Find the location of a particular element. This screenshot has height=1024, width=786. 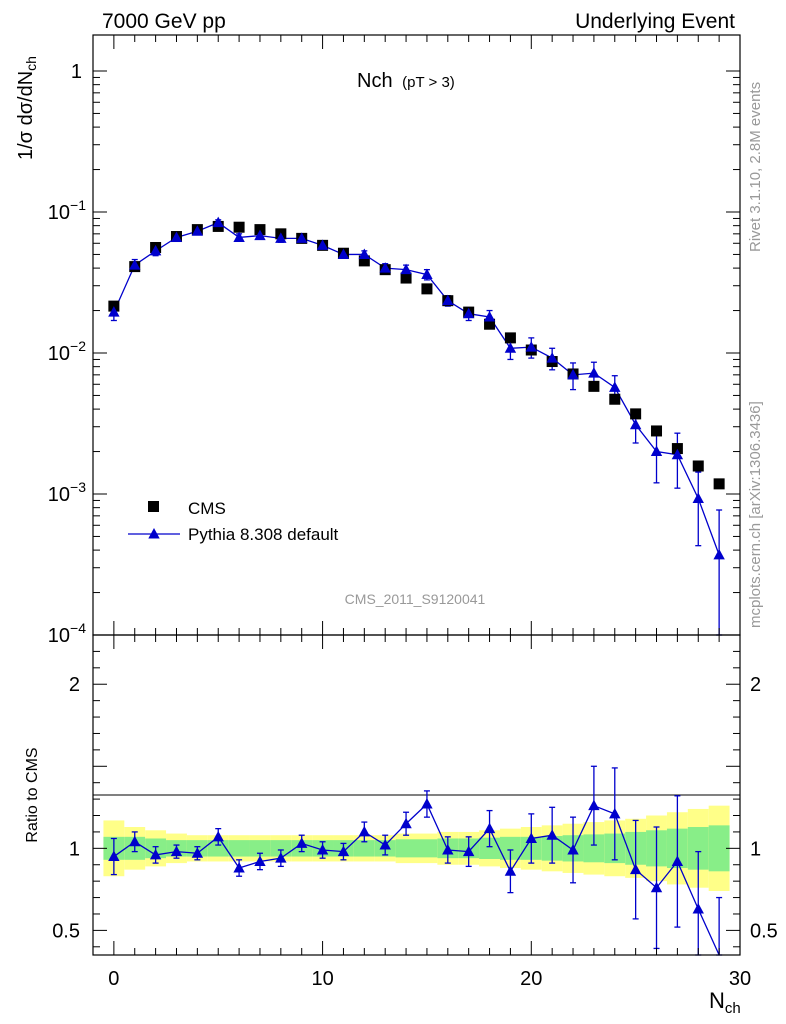

ratio-y-tick-label: 1 is located at coordinates (74, 849).